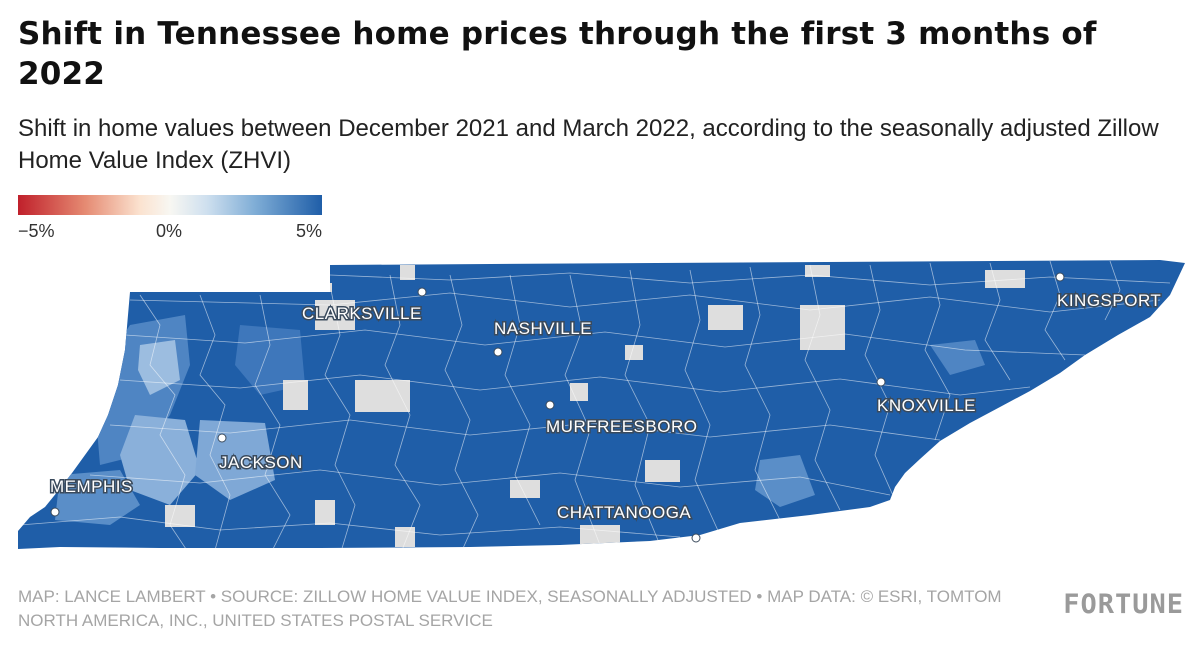  I want to click on city-label-kingsport: KINGSPORT, so click(1109, 300).